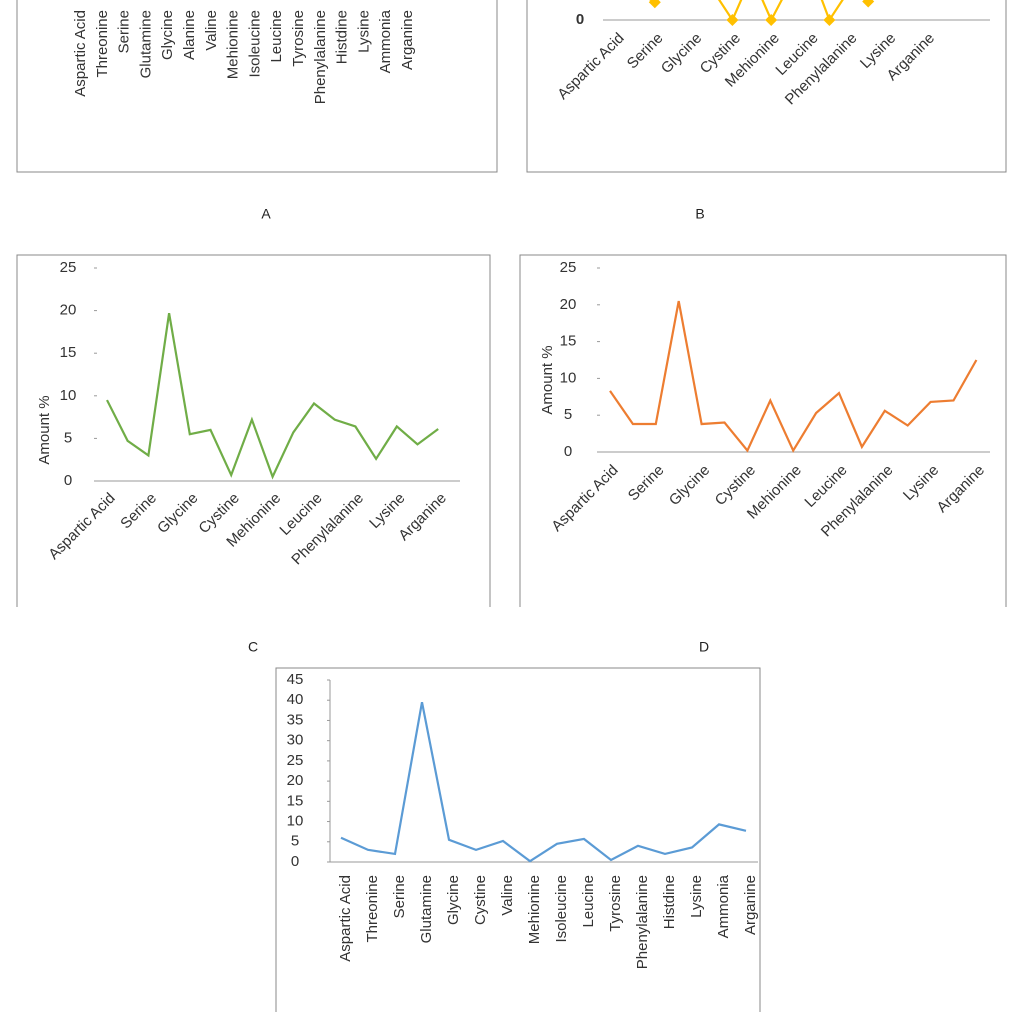 The width and height of the screenshot is (1024, 1024). I want to click on panel-caption: D, so click(704, 647).